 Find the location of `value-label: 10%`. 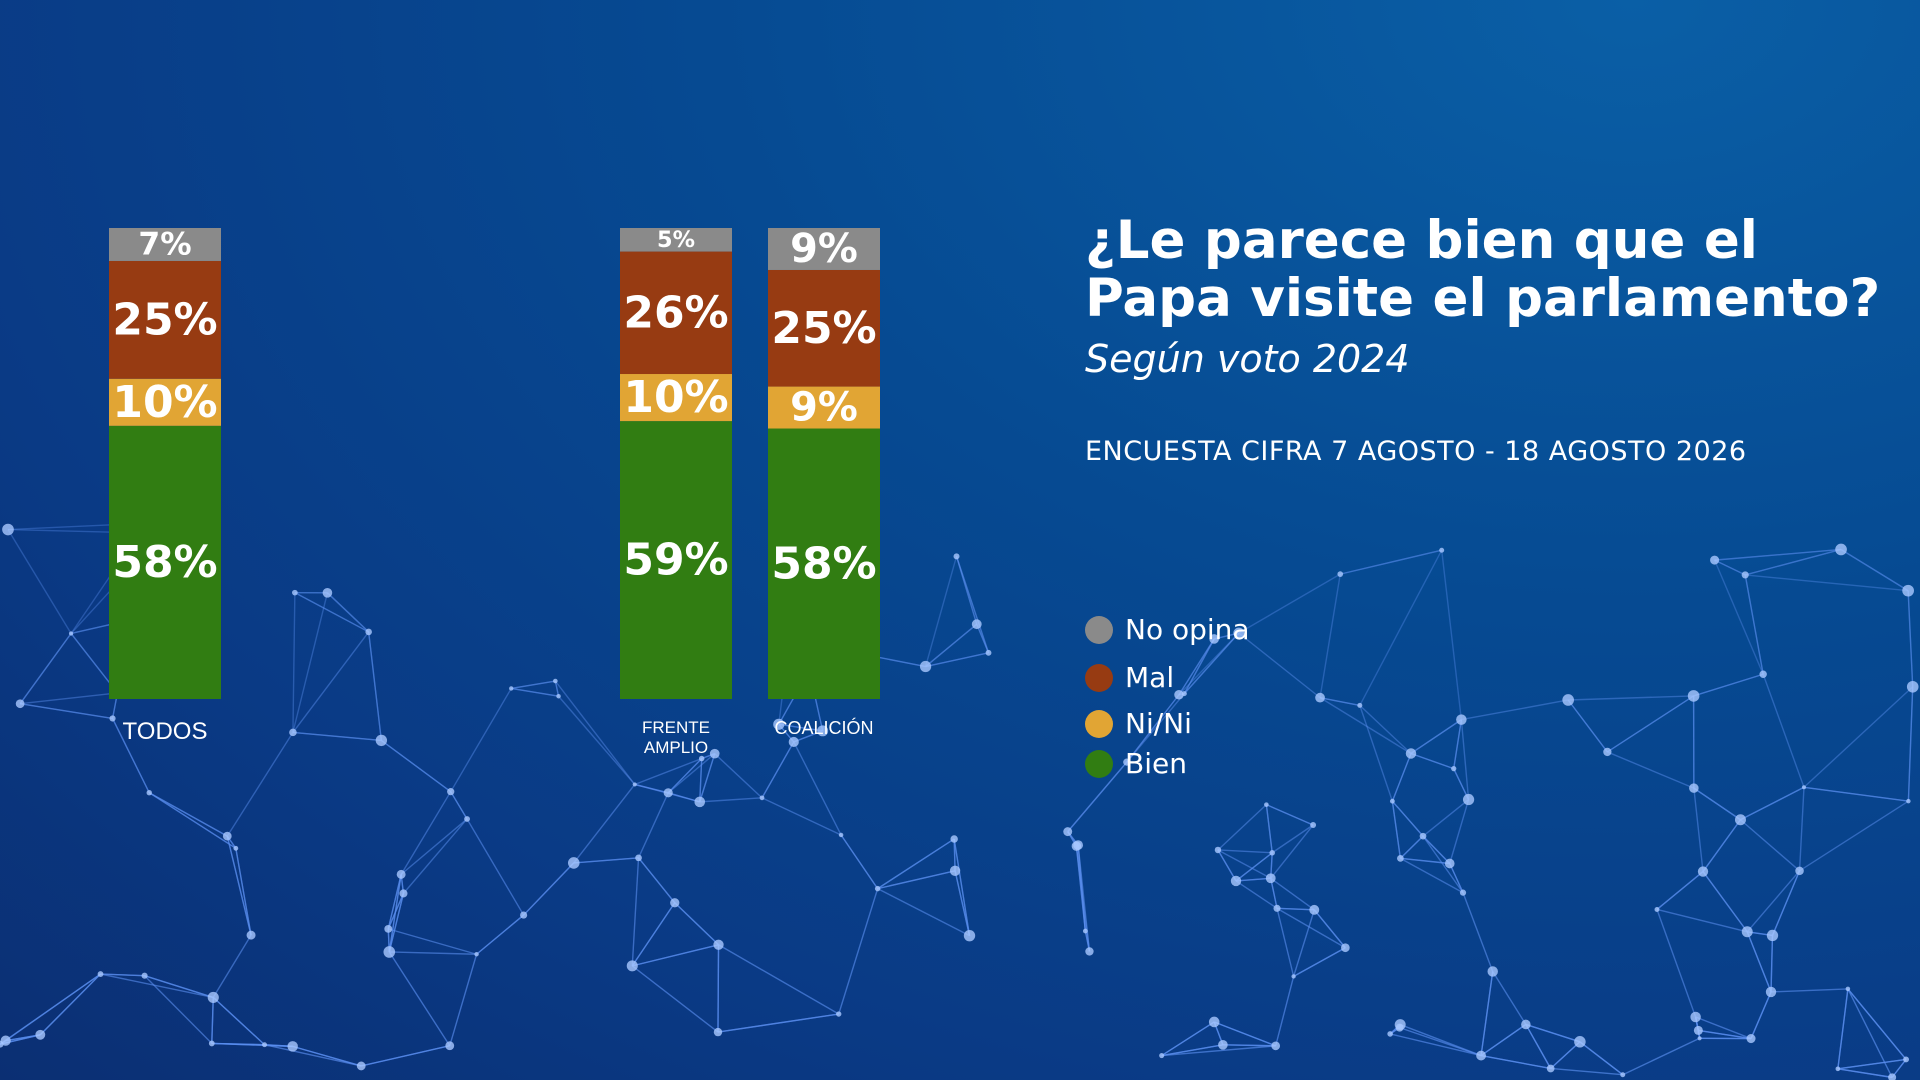

value-label: 10% is located at coordinates (164, 402).